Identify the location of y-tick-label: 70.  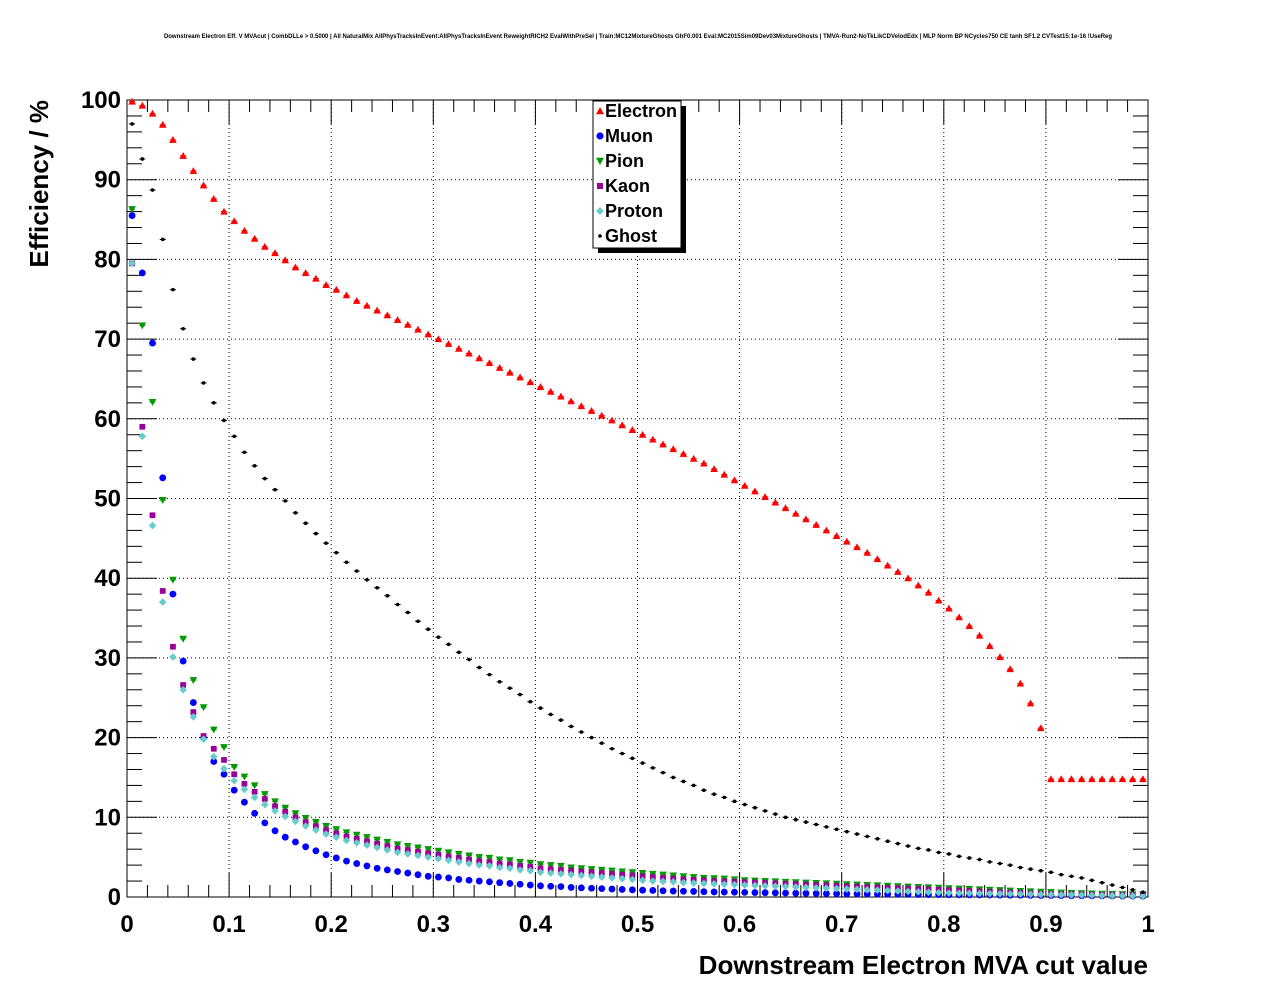
(107, 339).